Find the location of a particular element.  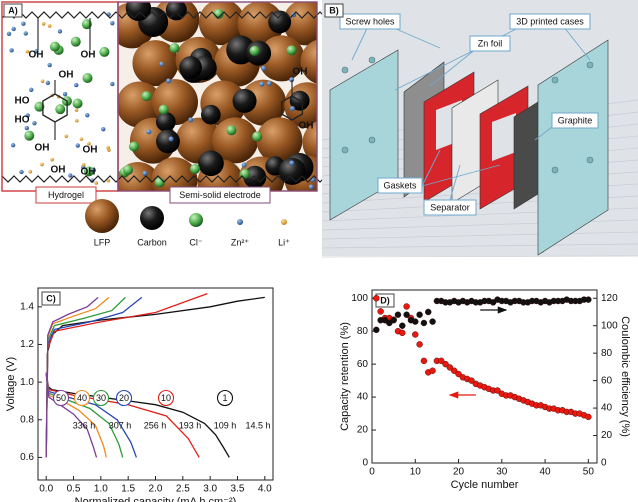

series-name: 10 is located at coordinates (166, 398).